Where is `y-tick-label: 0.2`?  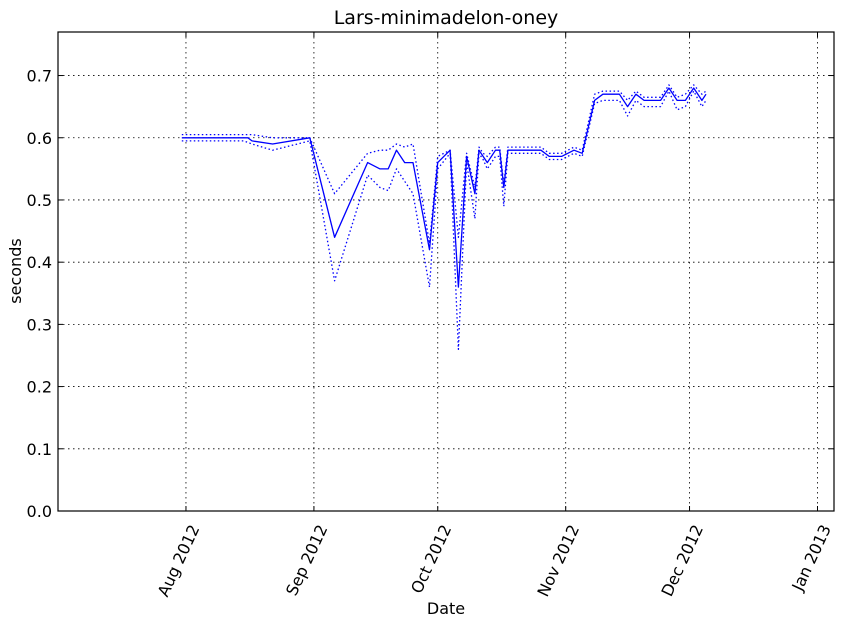
y-tick-label: 0.2 is located at coordinates (39, 387).